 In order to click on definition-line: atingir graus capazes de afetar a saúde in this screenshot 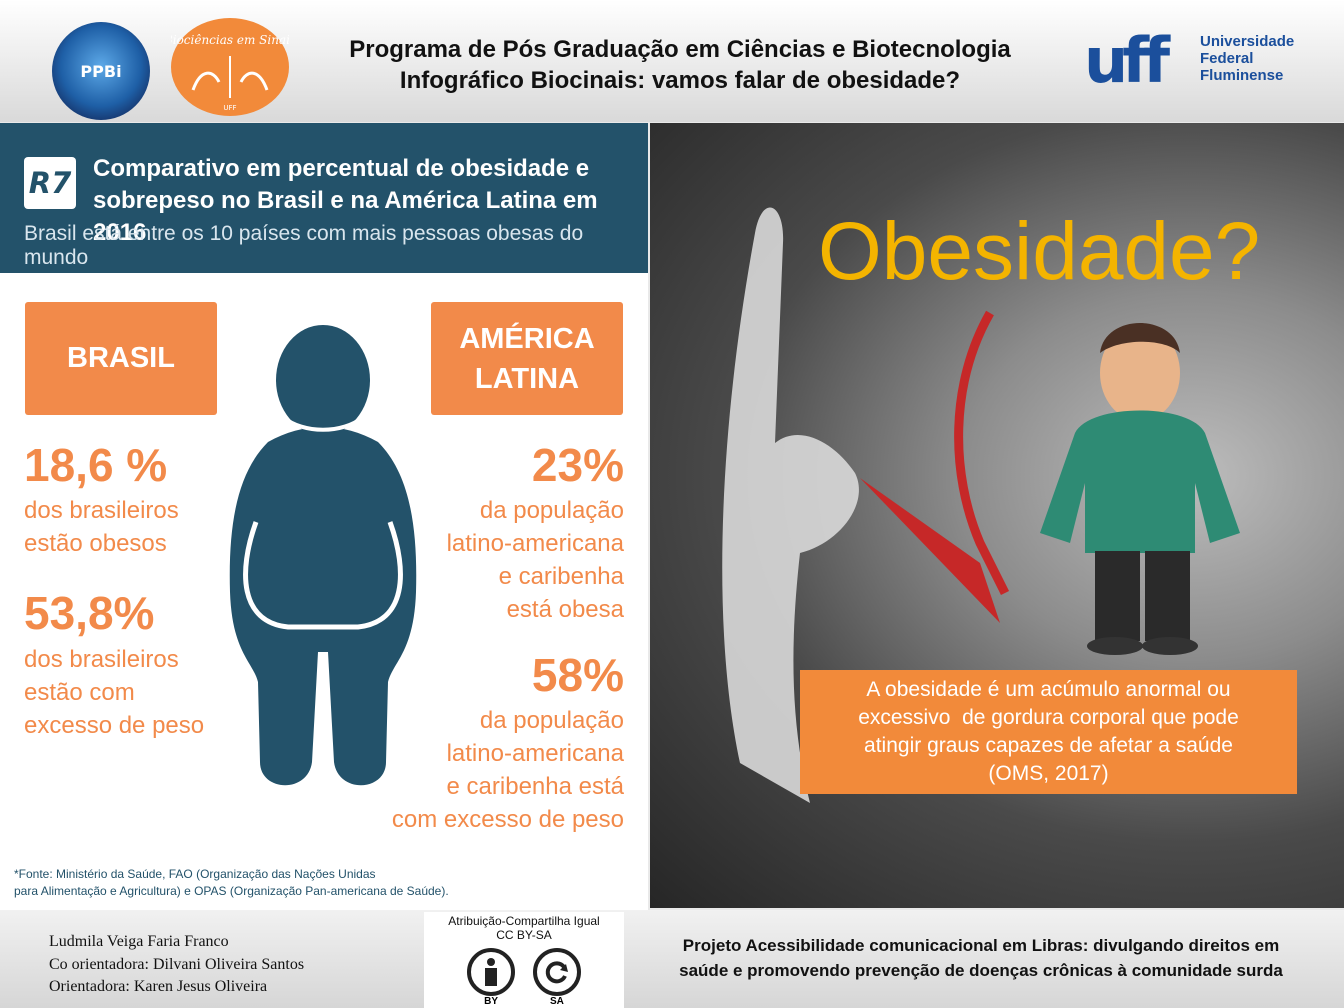, I will do `click(1048, 745)`.